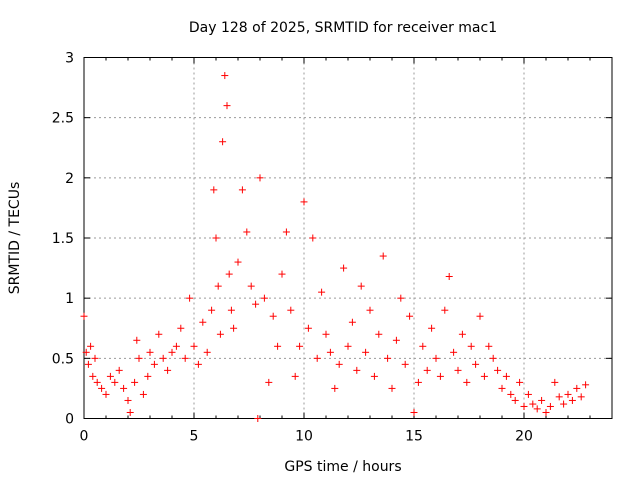 The width and height of the screenshot is (640, 480). Describe the element at coordinates (63, 359) in the screenshot. I see `y-tick-label: 0.5` at that location.